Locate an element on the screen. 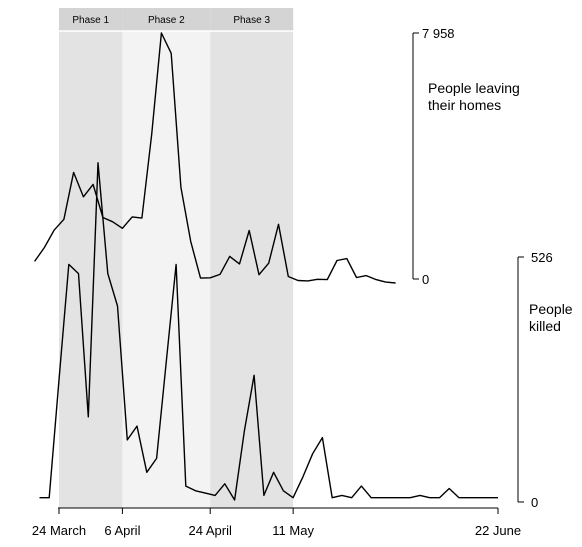 The width and height of the screenshot is (582, 547). bottom-series-label-line2: killed is located at coordinates (545, 326).